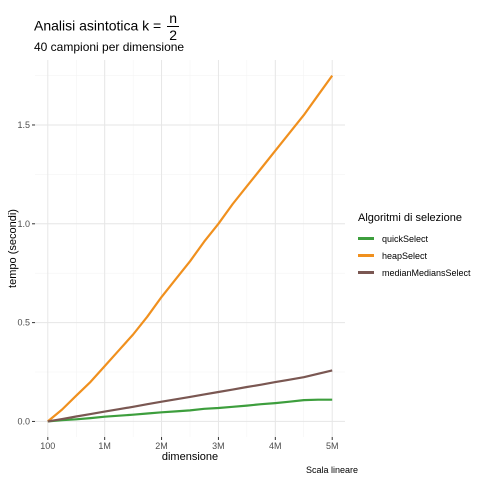 The height and width of the screenshot is (480, 480). Describe the element at coordinates (173, 18) in the screenshot. I see `title-fraction-numerator: n` at that location.